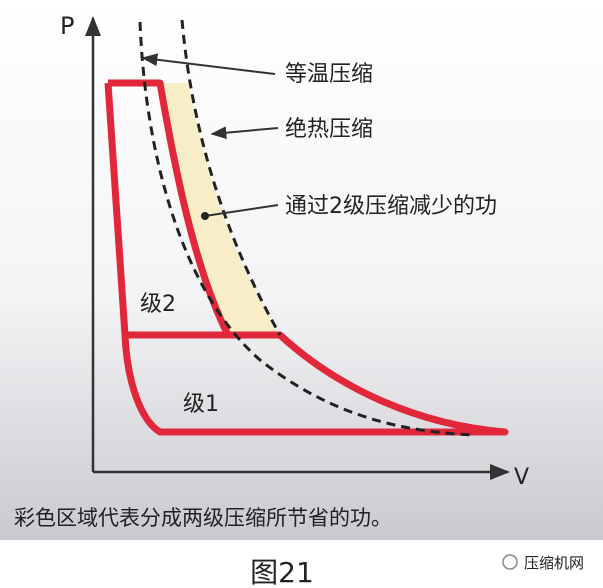 This screenshot has height=588, width=603. I want to click on figure-label: 图21, so click(282, 572).